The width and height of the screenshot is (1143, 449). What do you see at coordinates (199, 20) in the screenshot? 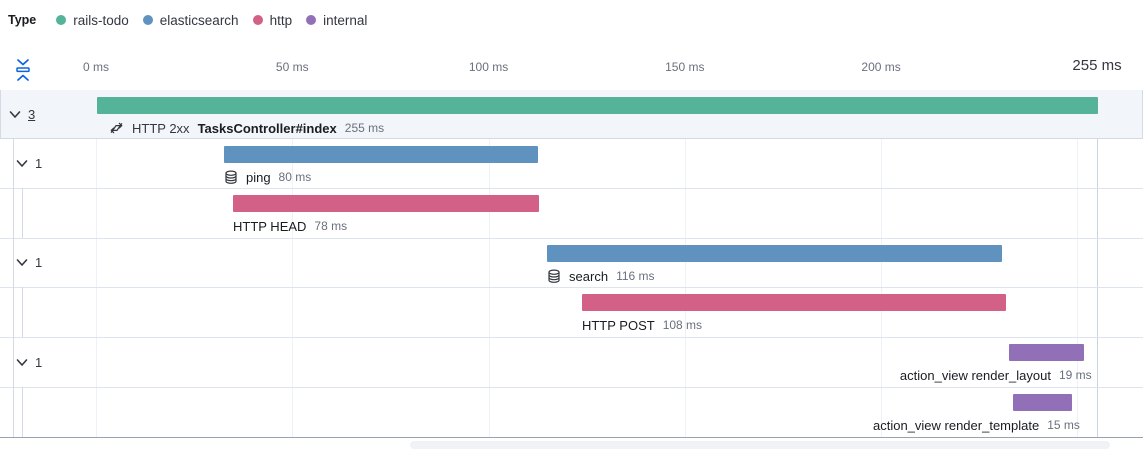
I see `legend-label: elasticsearch` at bounding box center [199, 20].